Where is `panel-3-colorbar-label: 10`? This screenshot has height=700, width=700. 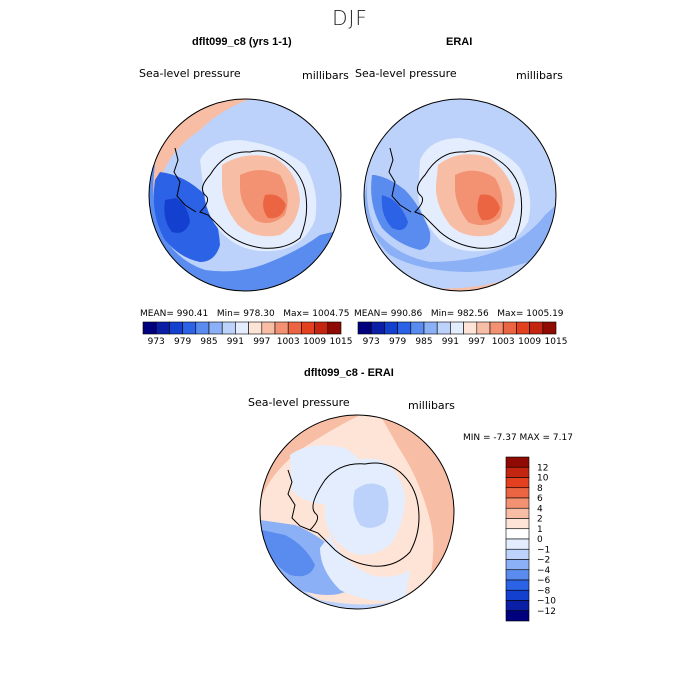
panel-3-colorbar-label: 10 is located at coordinates (543, 479).